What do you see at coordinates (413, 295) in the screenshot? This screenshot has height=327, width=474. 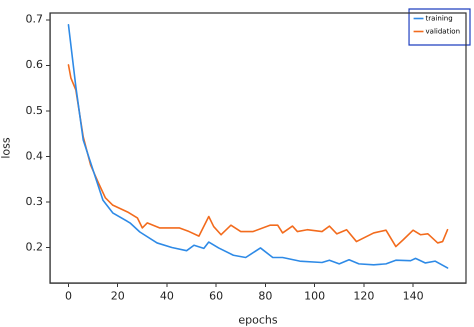 I see `x-tick-label: 140` at bounding box center [413, 295].